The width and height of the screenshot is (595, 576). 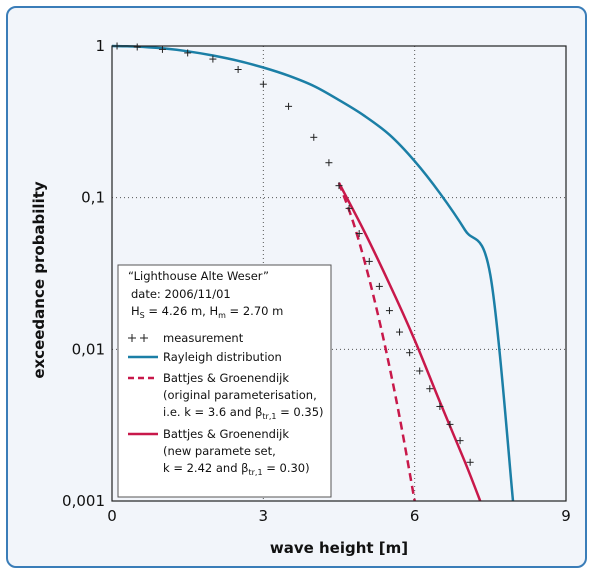 What do you see at coordinates (256, 472) in the screenshot?
I see `bg-new-sub: tr,1` at bounding box center [256, 472].